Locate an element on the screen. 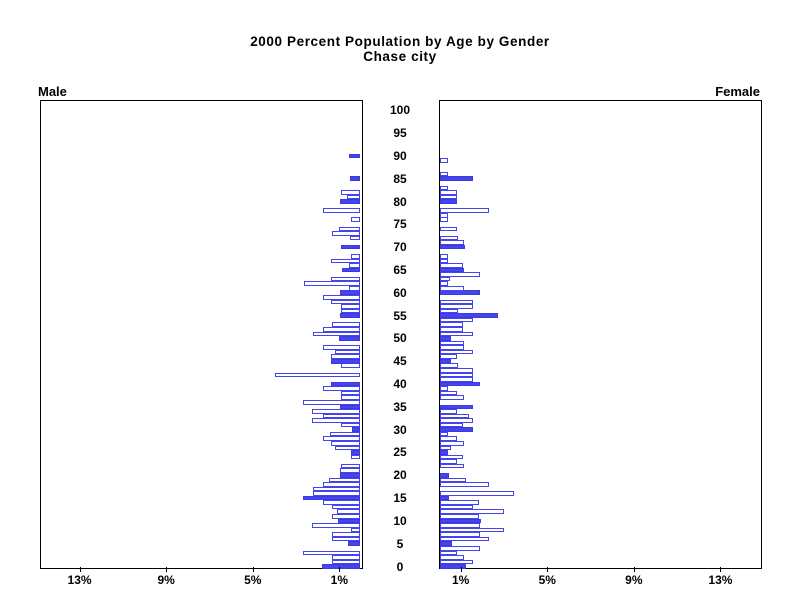 This screenshot has width=800, height=600. age-axis-label-85: 85 is located at coordinates (400, 178).